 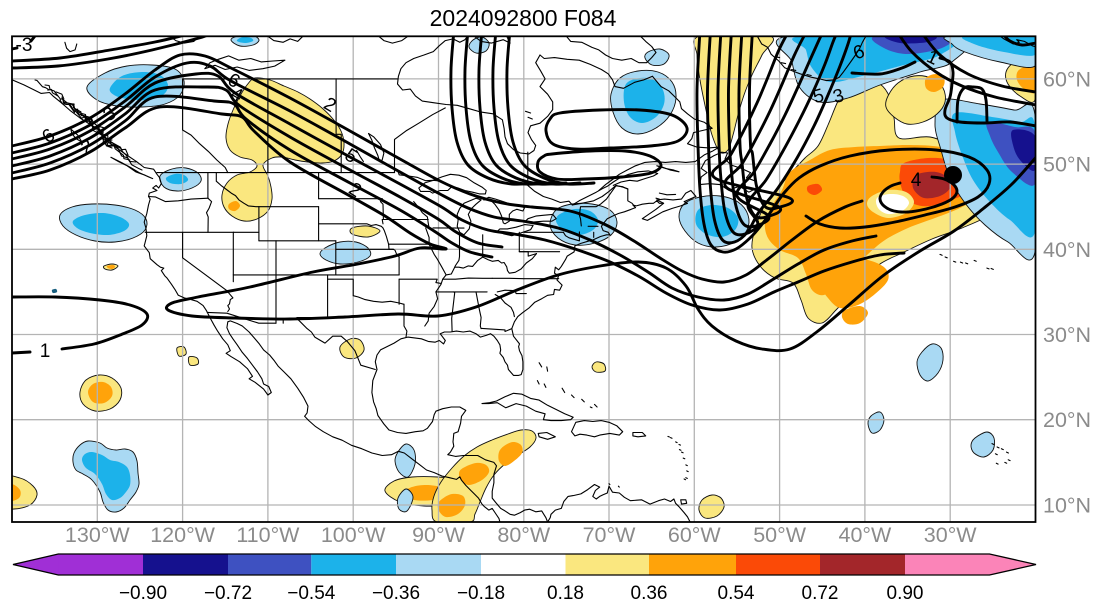 What do you see at coordinates (1067, 250) in the screenshot?
I see `svg-text: 40°N` at bounding box center [1067, 250].